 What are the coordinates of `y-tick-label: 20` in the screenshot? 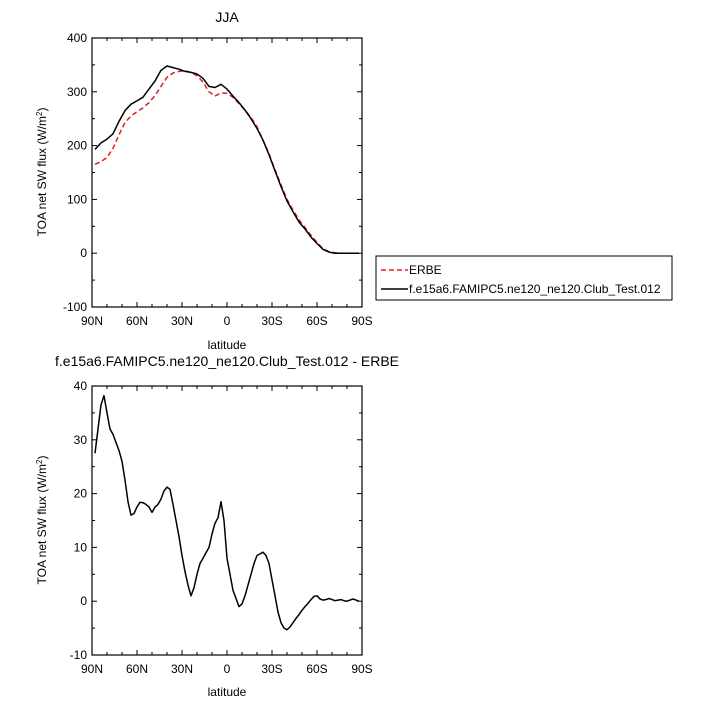 It's located at (81, 494).